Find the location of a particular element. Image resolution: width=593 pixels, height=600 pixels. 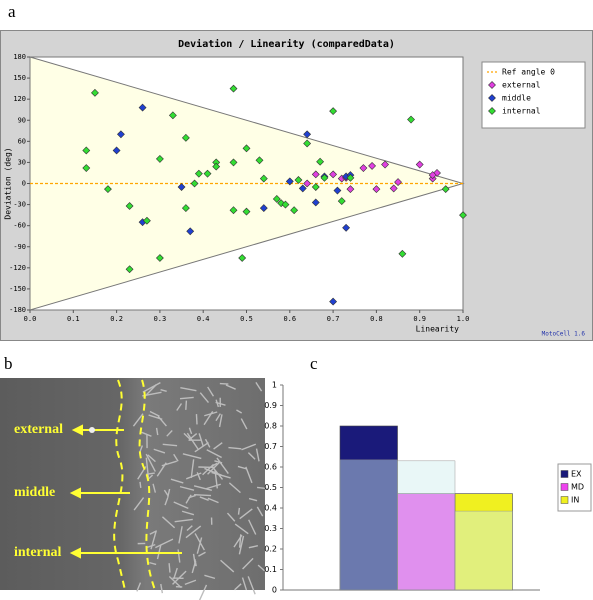

y-tick-label: -90 is located at coordinates (19, 247).